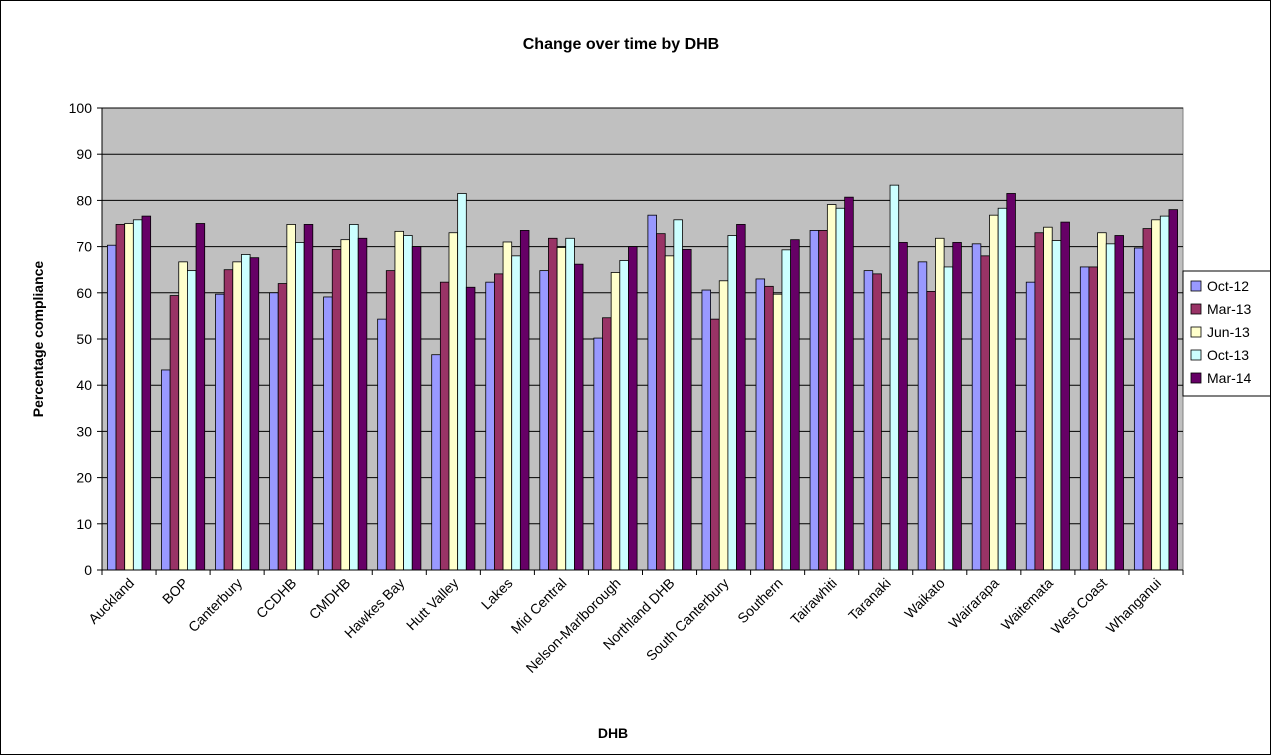 The image size is (1271, 755). Describe the element at coordinates (869, 599) in the screenshot. I see `x-tick-label: Taranaki` at that location.